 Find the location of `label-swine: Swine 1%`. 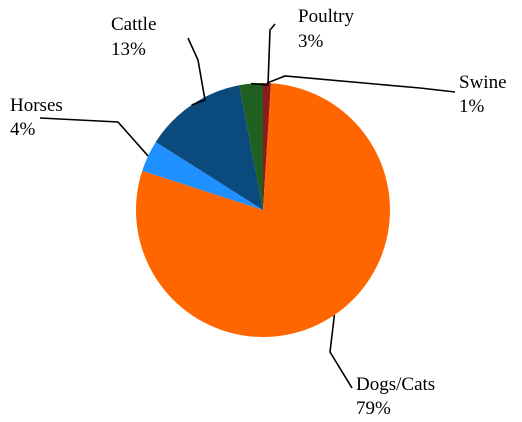

label-swine: Swine 1% is located at coordinates (483, 94).